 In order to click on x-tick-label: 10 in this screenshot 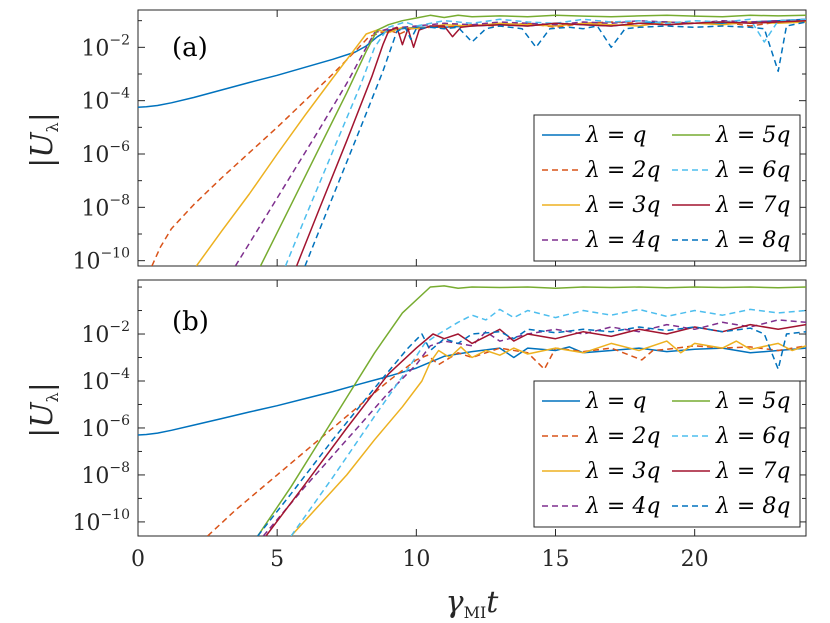, I will do `click(416, 559)`.